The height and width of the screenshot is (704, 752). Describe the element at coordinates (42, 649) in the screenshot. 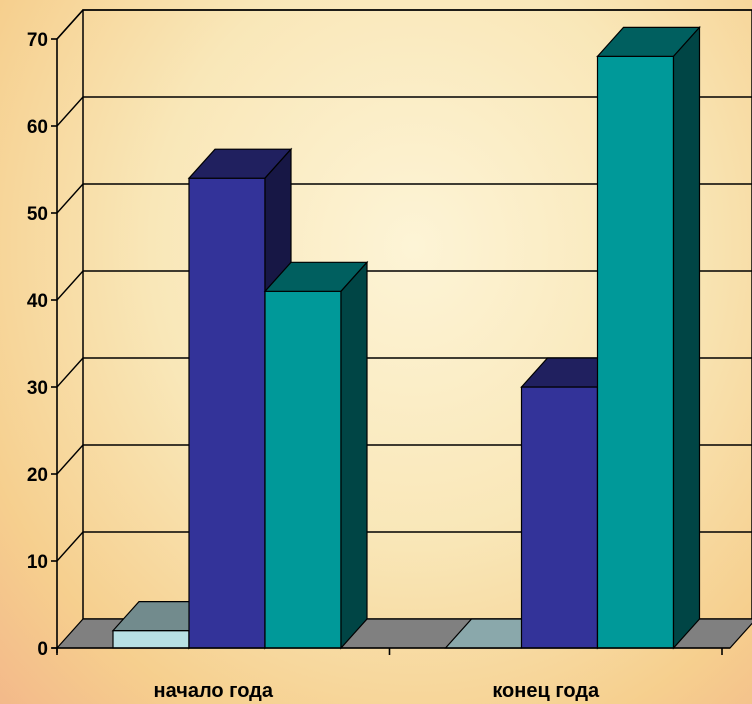

I see `y-tick-label: 0` at that location.